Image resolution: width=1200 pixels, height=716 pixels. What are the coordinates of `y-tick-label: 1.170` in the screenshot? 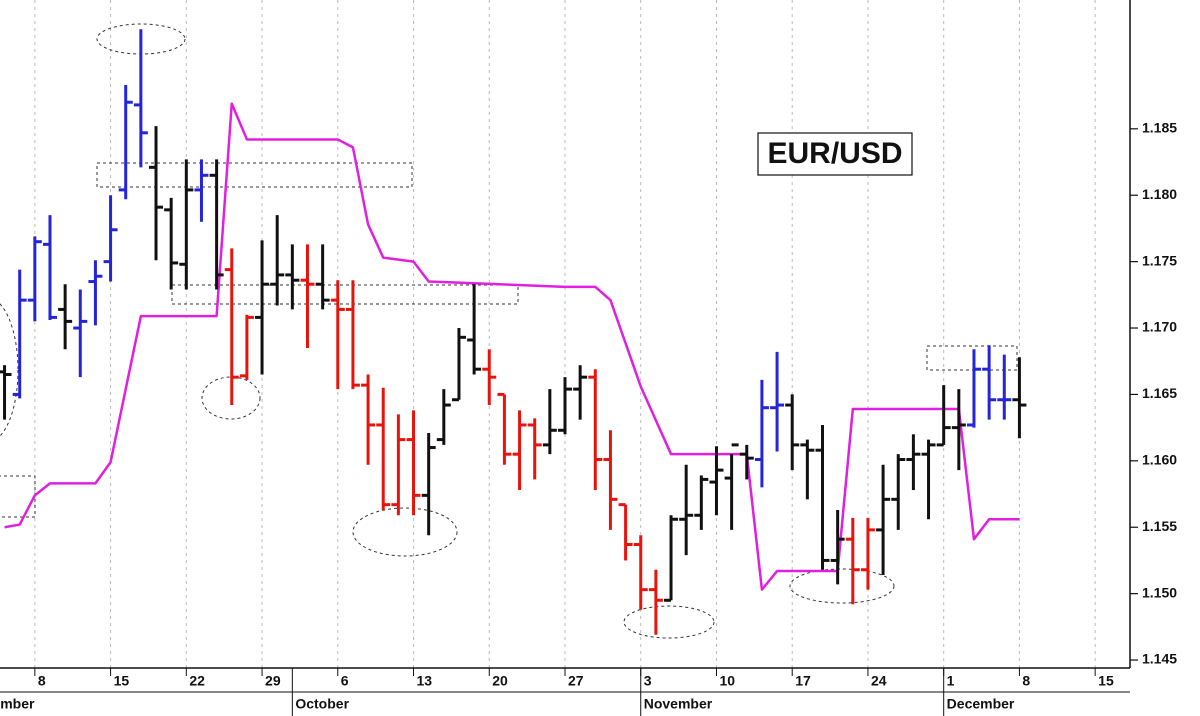 It's located at (1159, 327).